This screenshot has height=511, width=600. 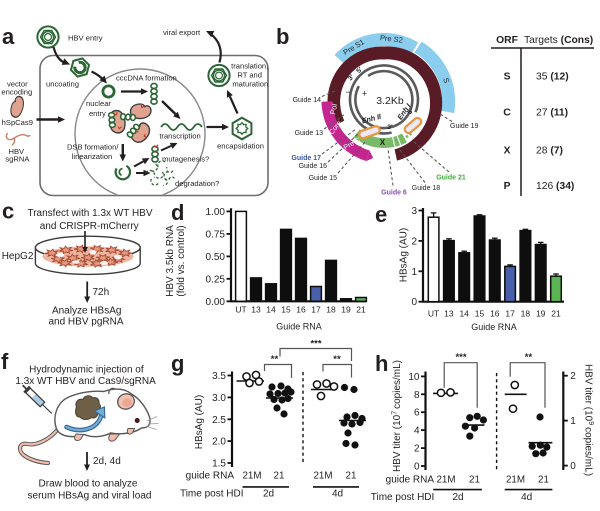 I want to click on svg-text: Hydrodynamic injection of, so click(x=86, y=370).